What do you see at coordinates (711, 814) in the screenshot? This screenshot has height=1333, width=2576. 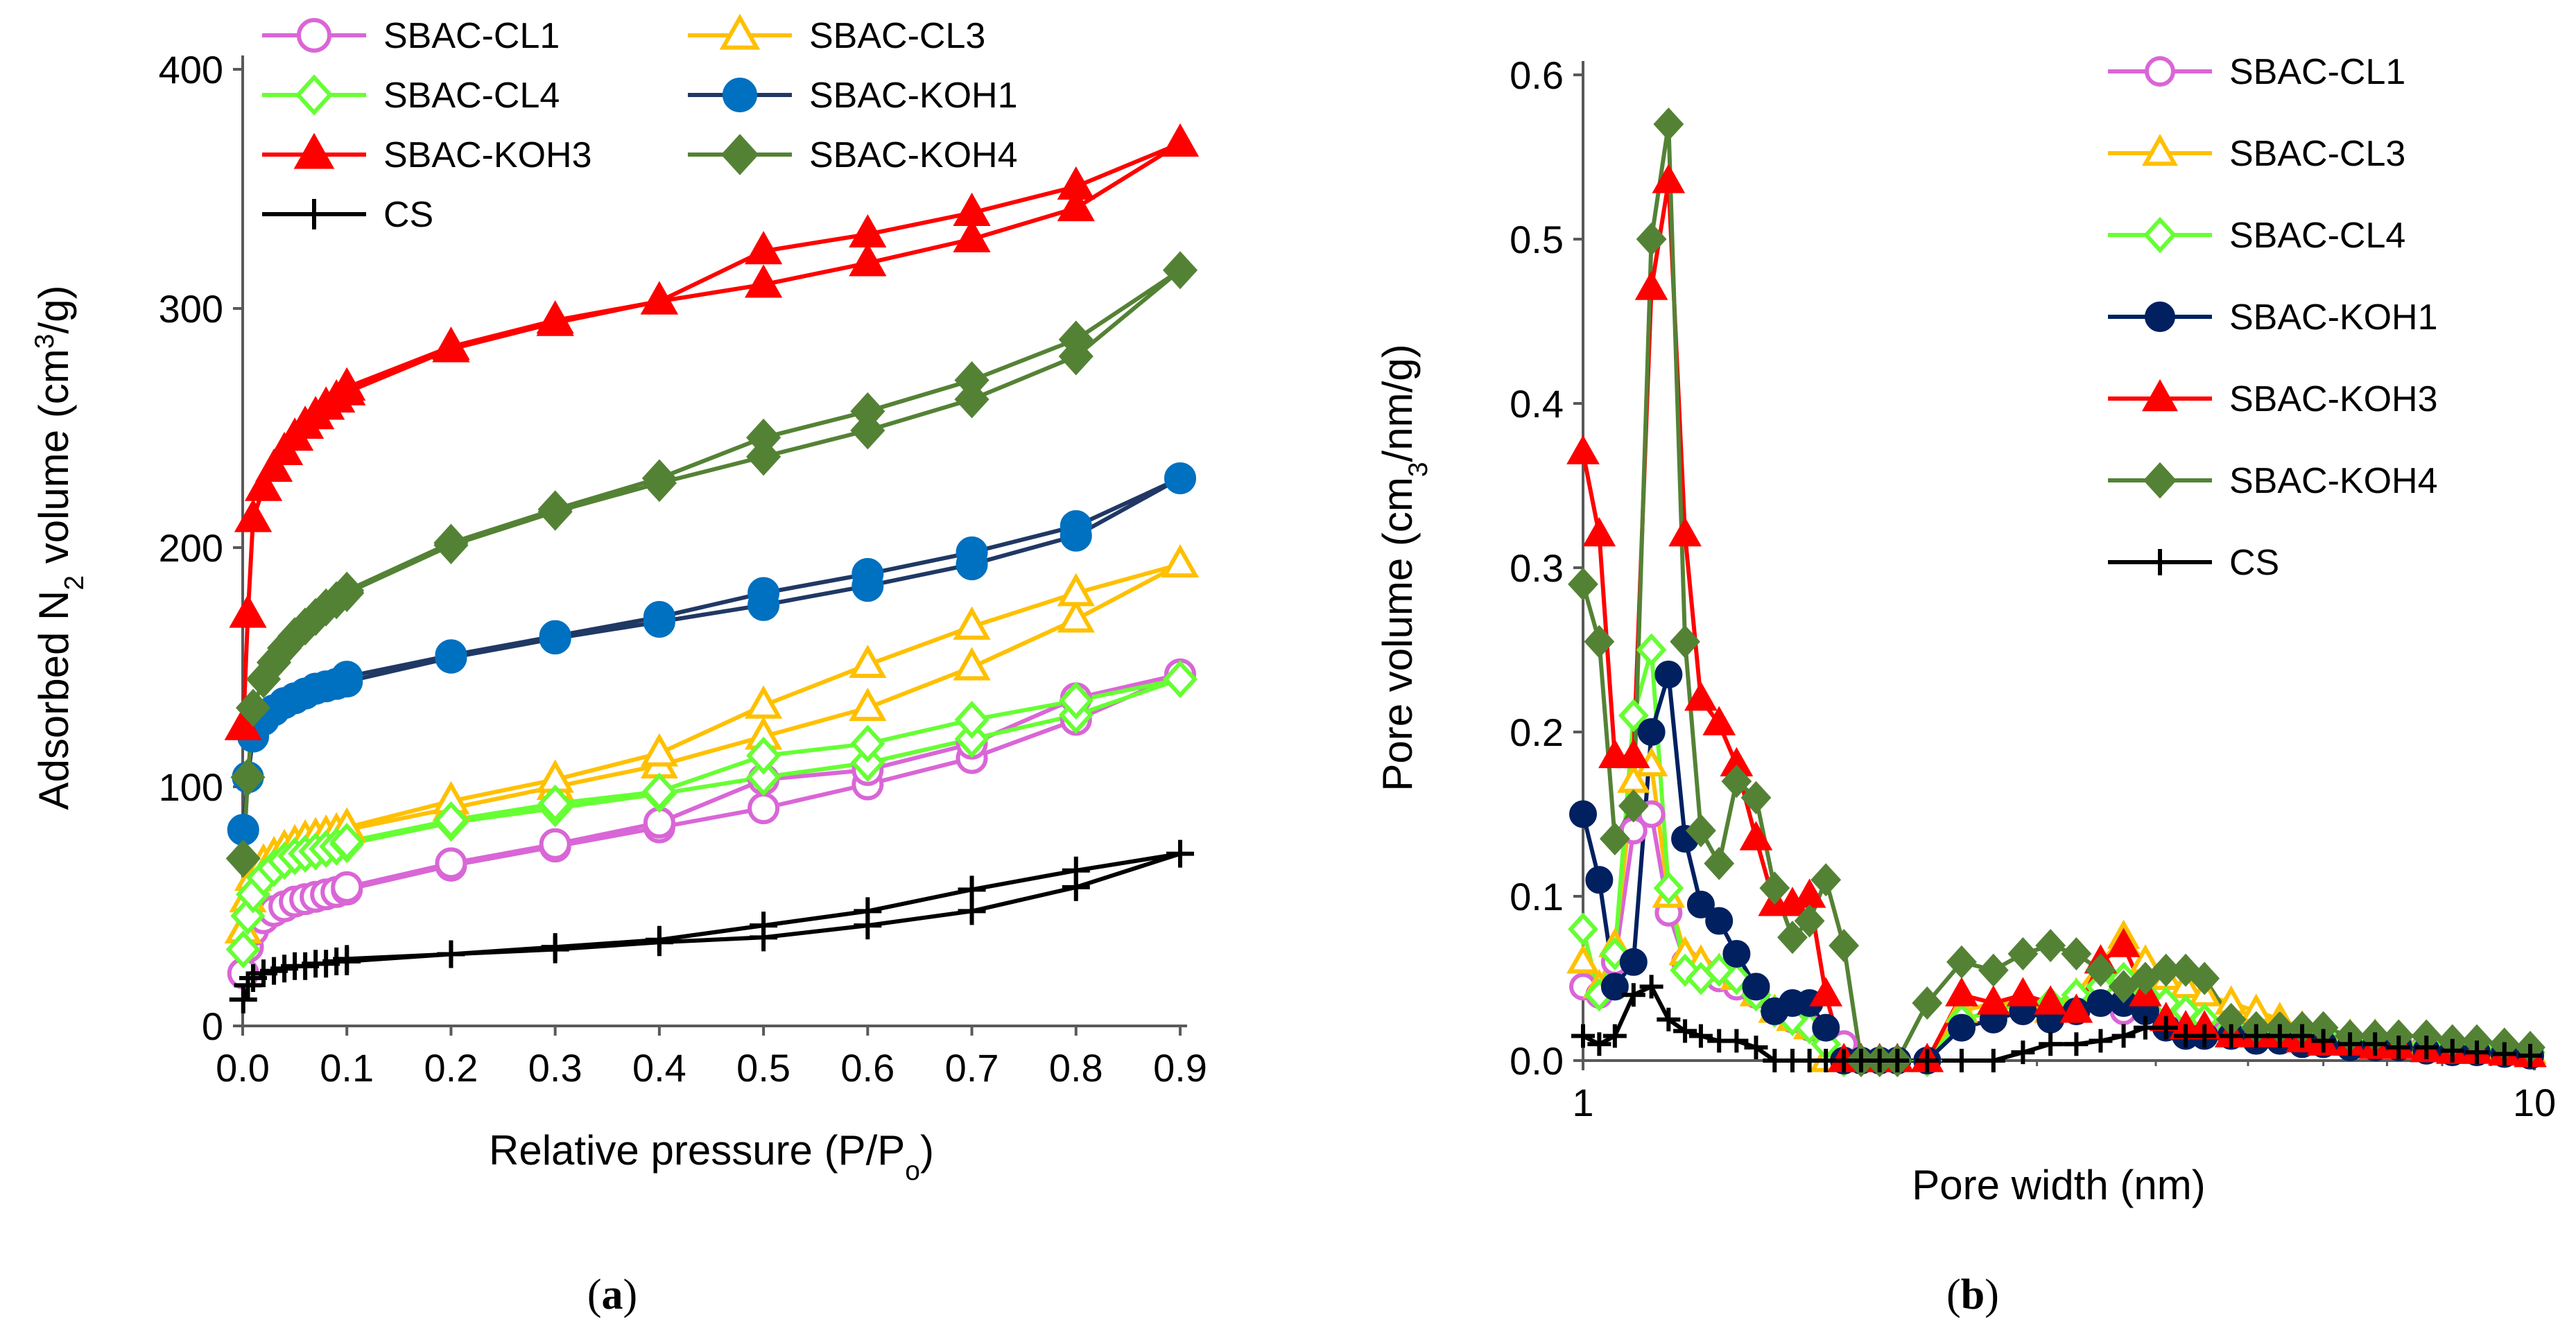 I see `series-markers-sbac-cl4` at bounding box center [711, 814].